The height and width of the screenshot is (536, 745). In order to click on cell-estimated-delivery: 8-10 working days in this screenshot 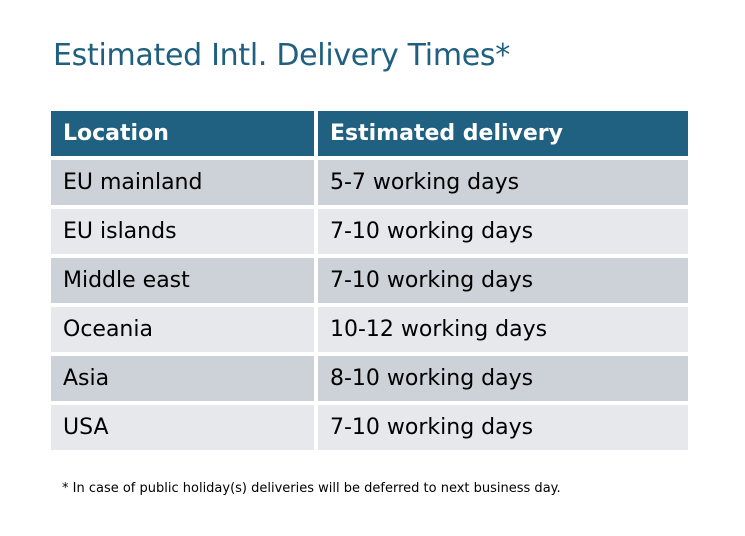, I will do `click(503, 378)`.